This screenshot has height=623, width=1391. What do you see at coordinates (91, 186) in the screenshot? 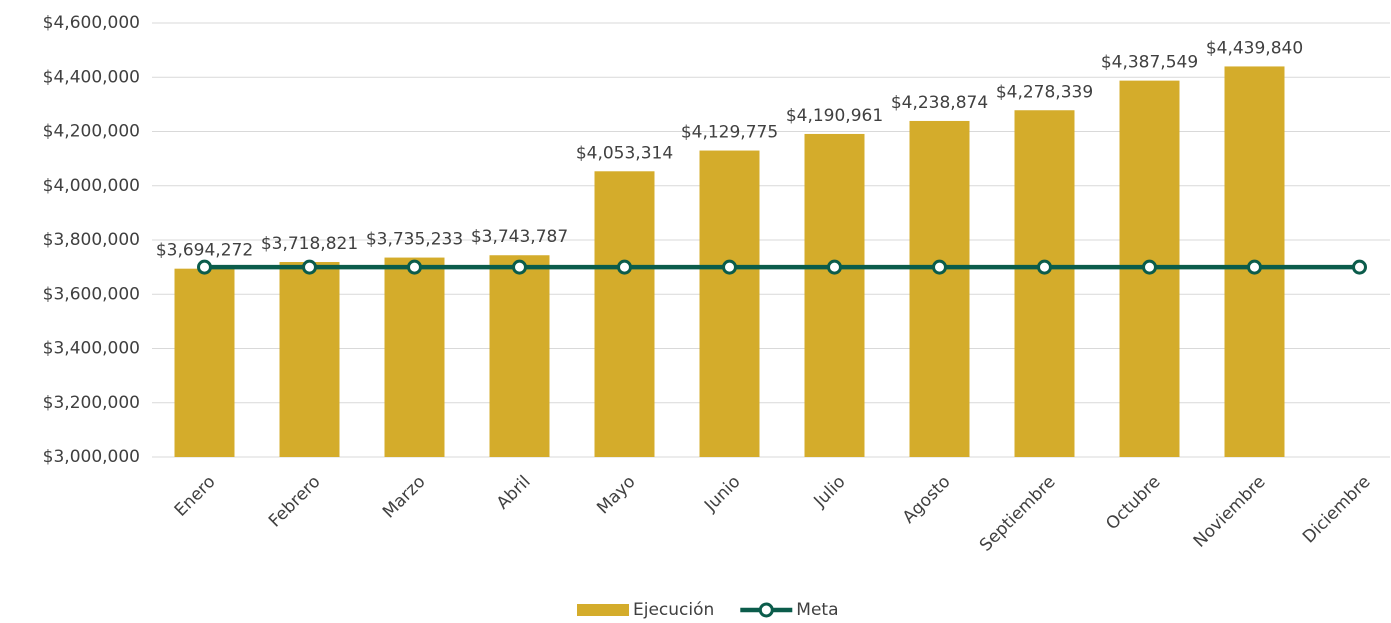
I see `y-tick-label: $4,000,000` at bounding box center [91, 186].